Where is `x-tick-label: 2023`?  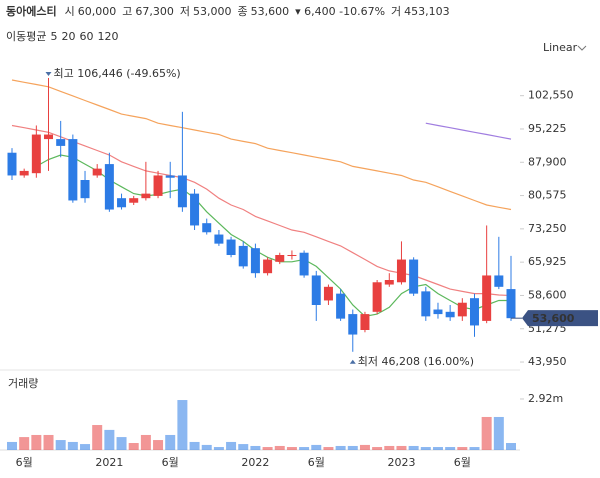 x-tick-label: 2023 is located at coordinates (401, 462).